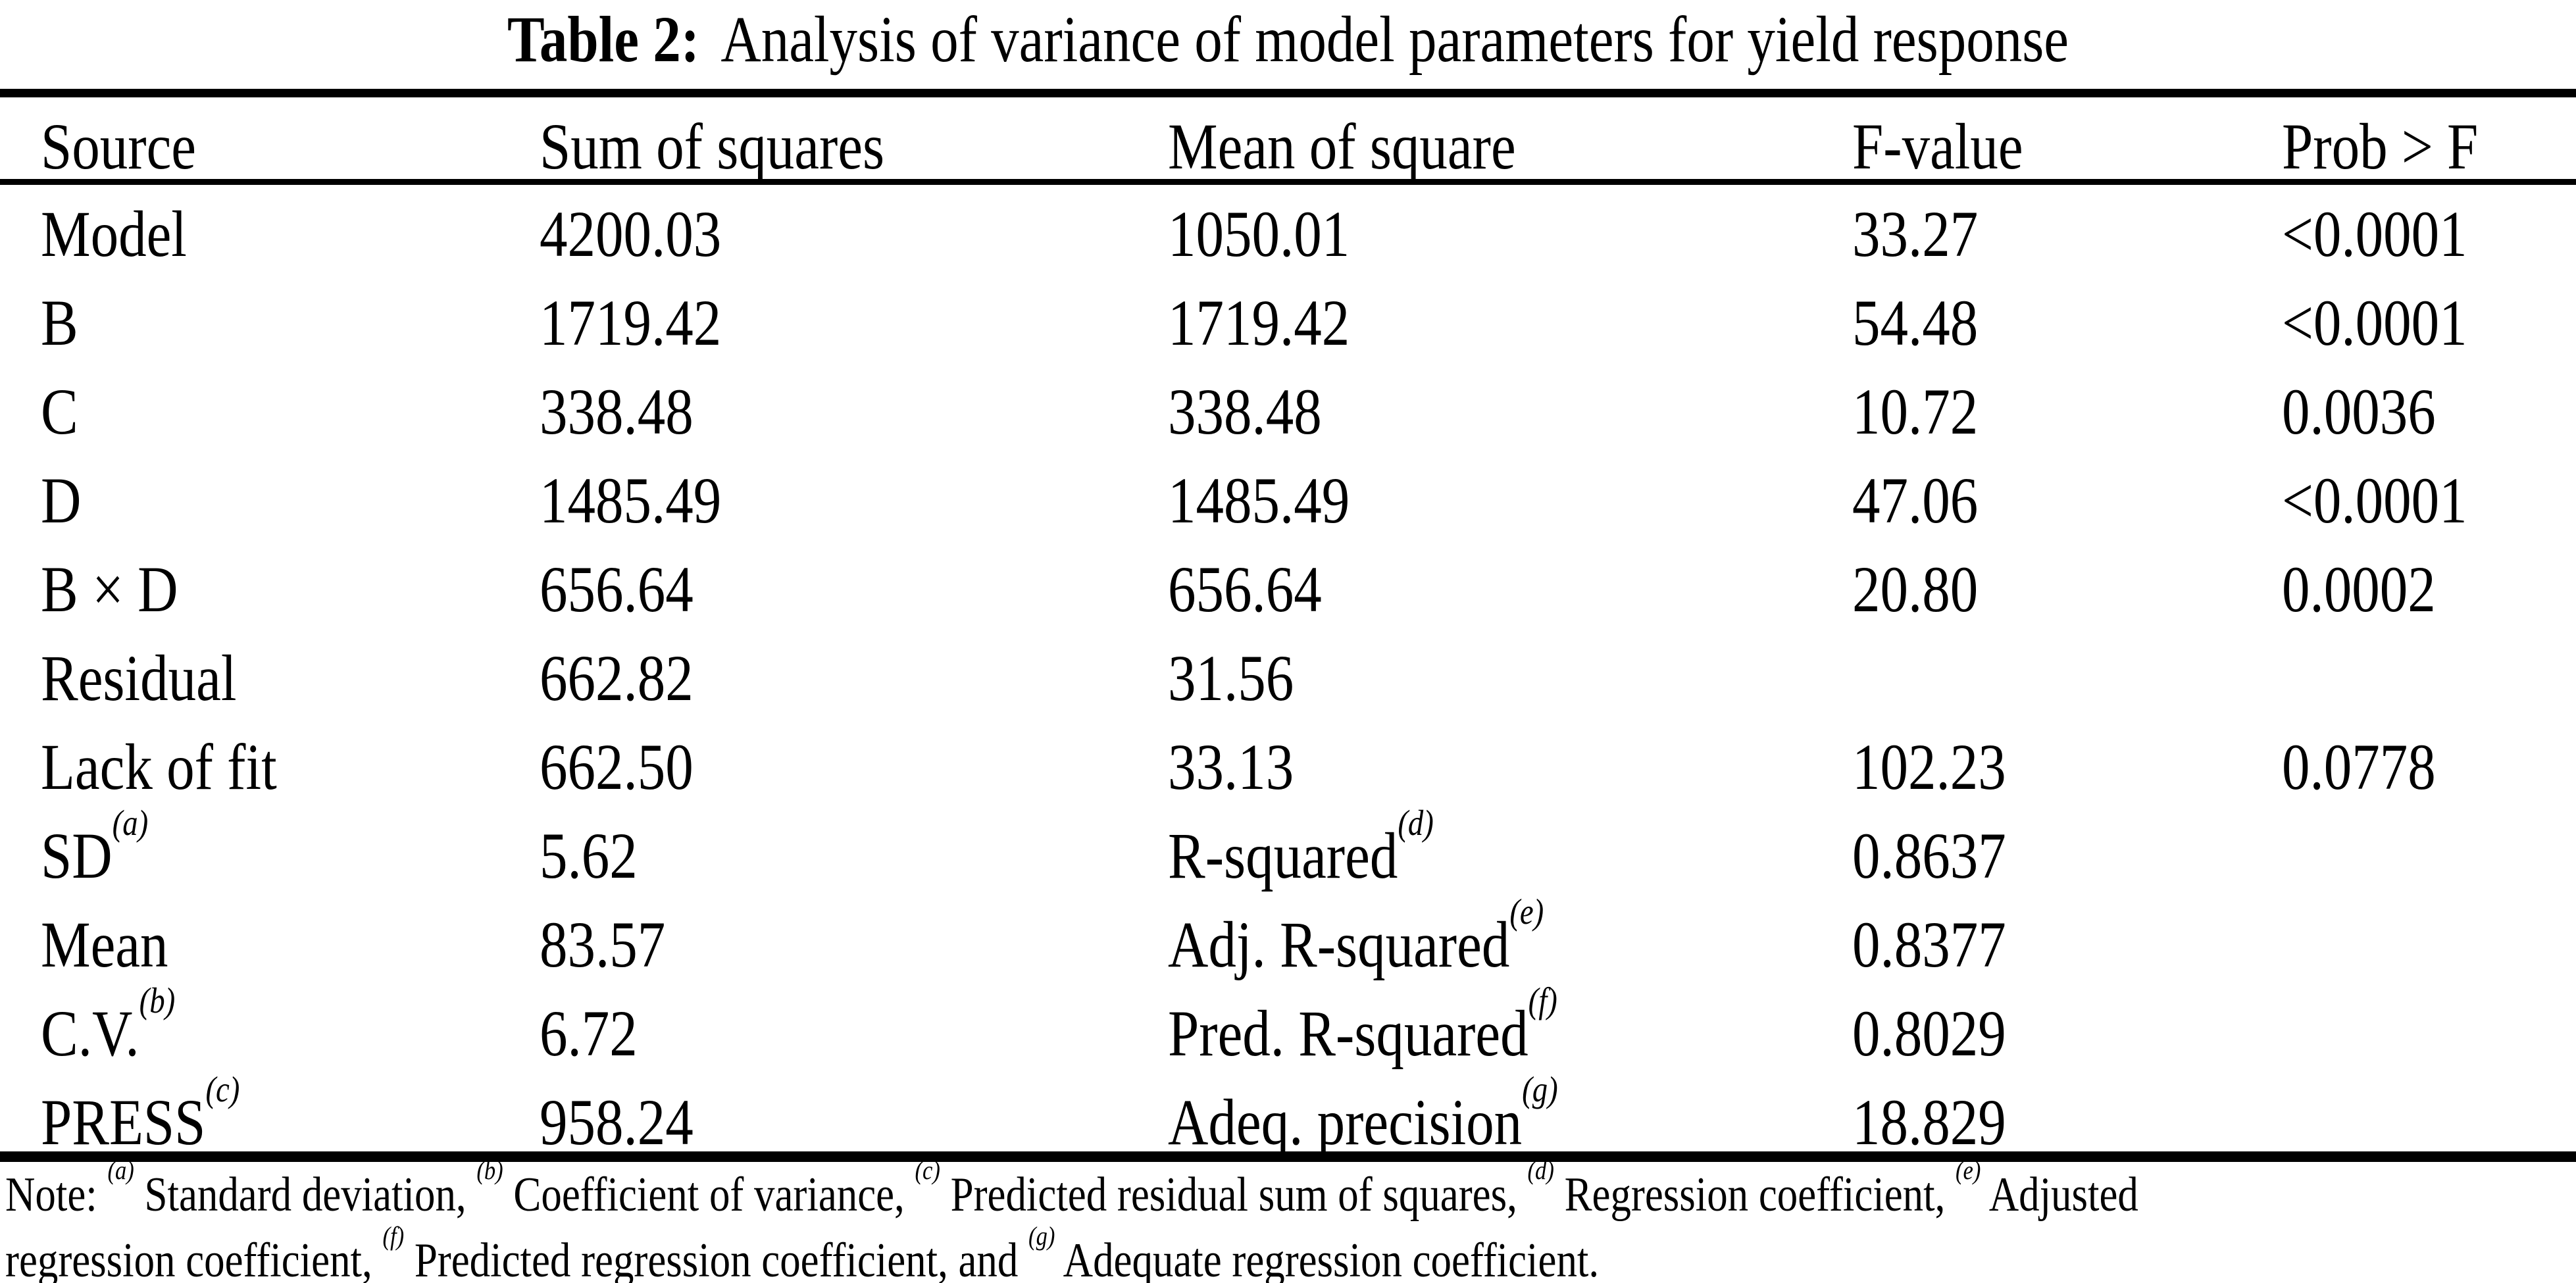 Image resolution: width=2576 pixels, height=1283 pixels. Describe the element at coordinates (104, 944) in the screenshot. I see `table-cell: Mean` at that location.